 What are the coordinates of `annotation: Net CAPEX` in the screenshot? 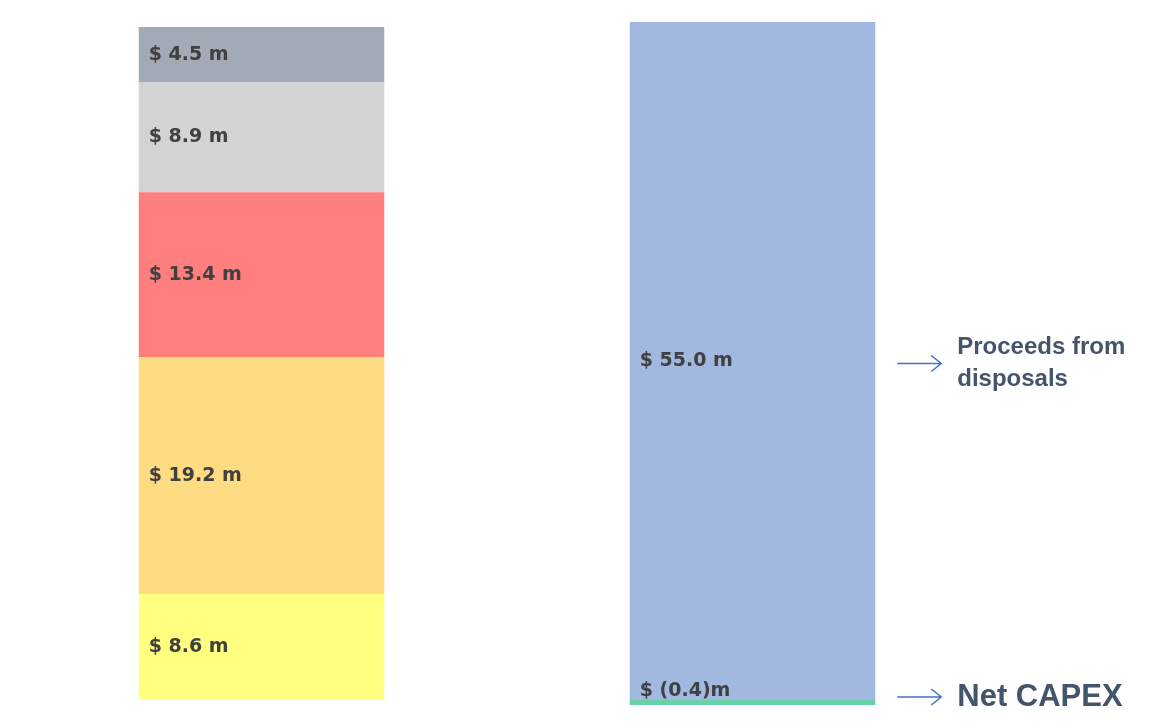 It's located at (1040, 695).